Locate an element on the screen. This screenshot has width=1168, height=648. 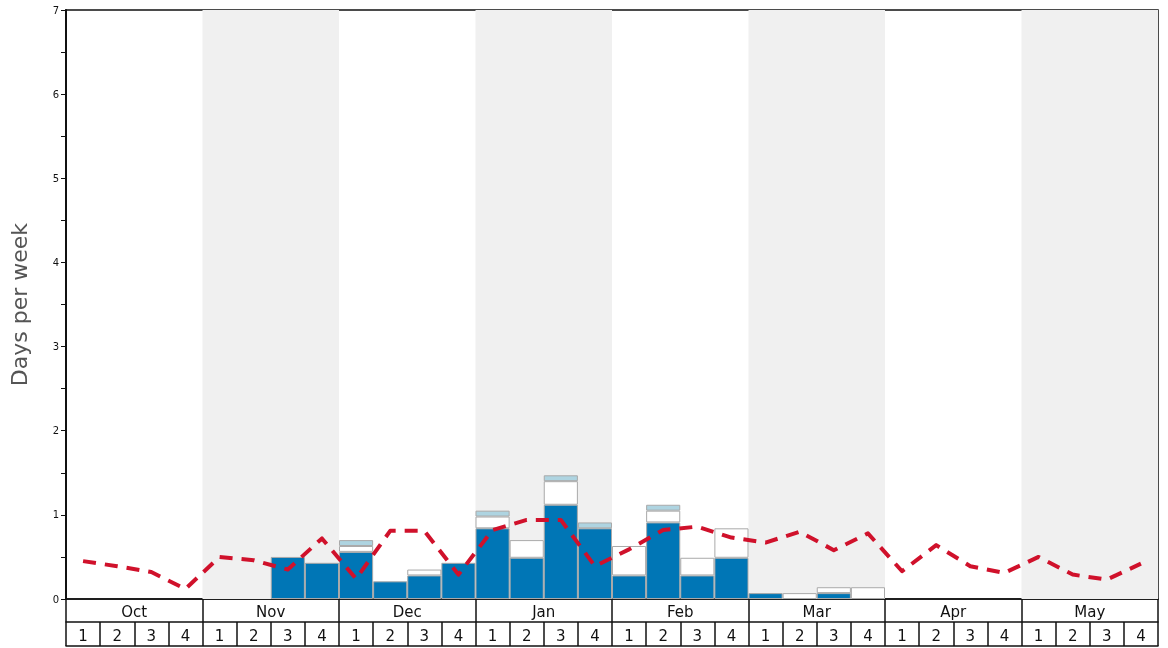
y-tick-label: 5 is located at coordinates (55, 178).